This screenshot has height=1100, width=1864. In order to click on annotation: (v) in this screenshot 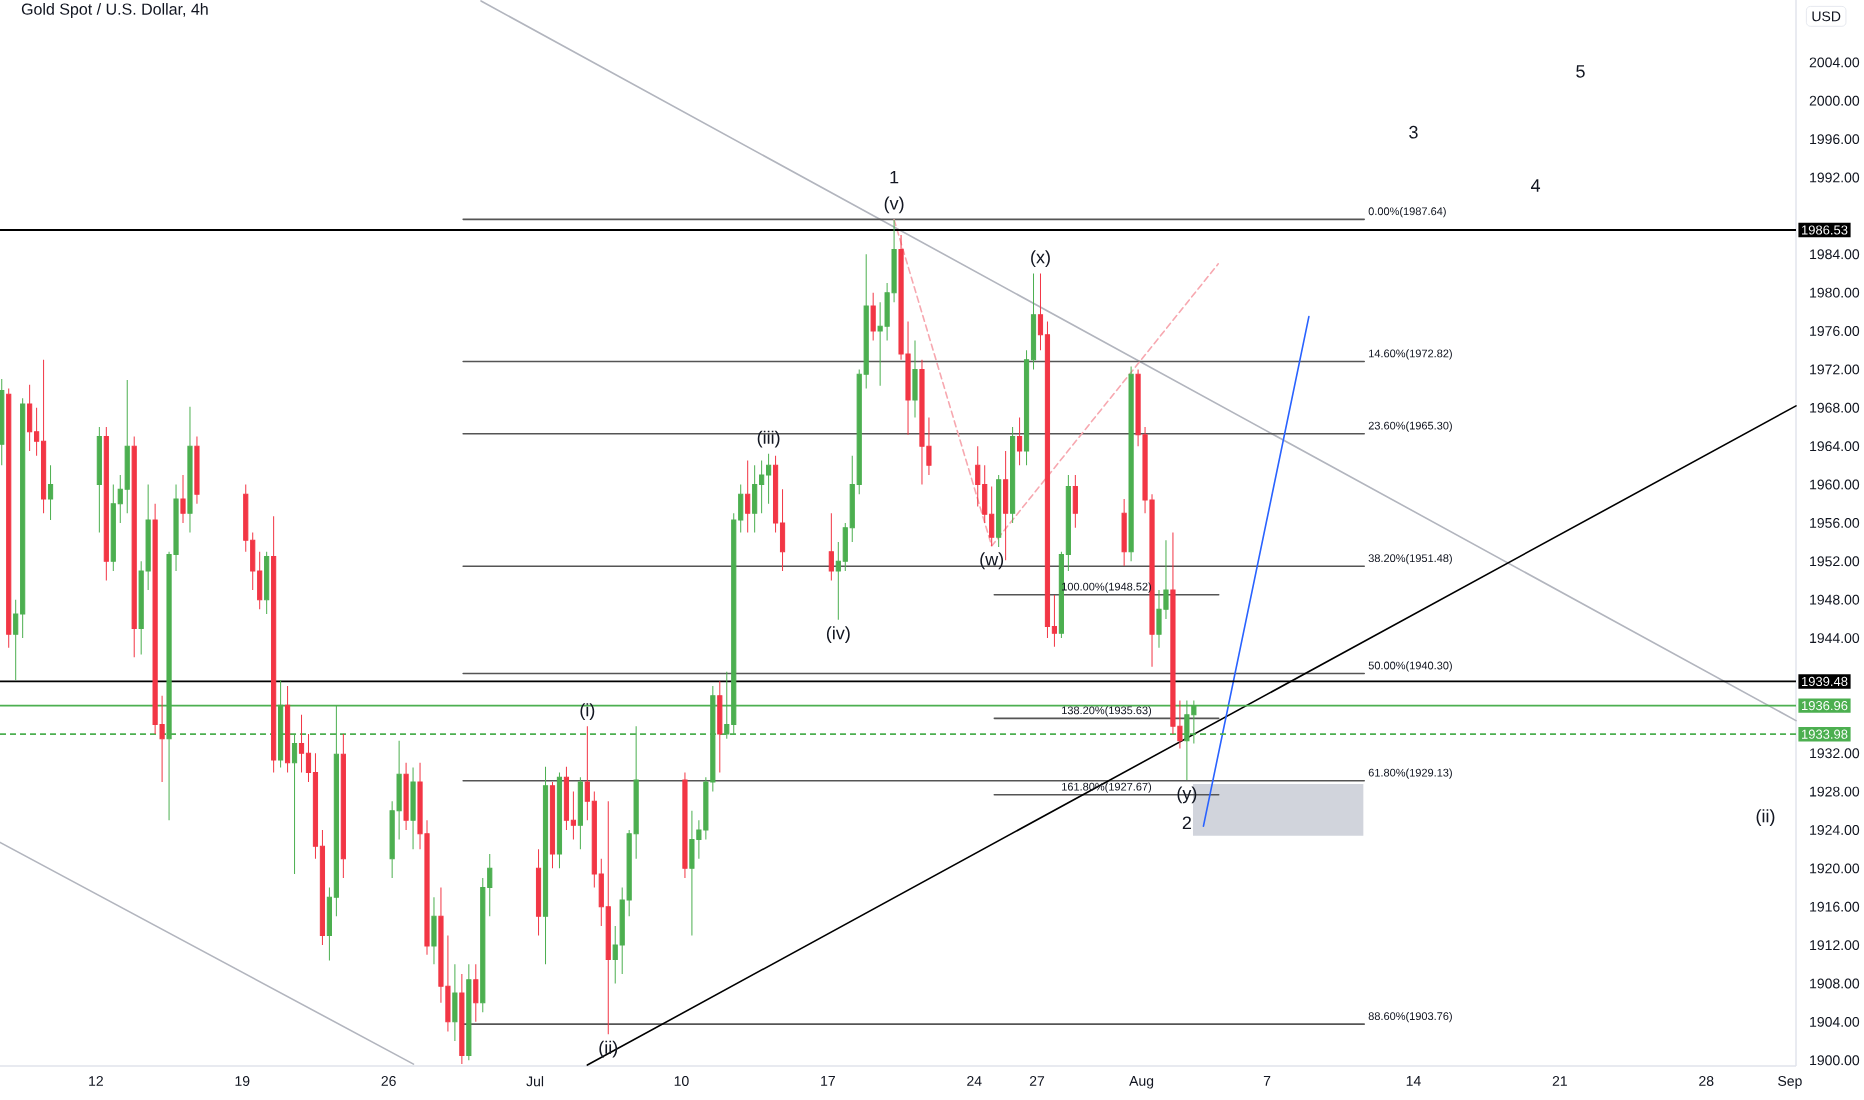, I will do `click(894, 205)`.